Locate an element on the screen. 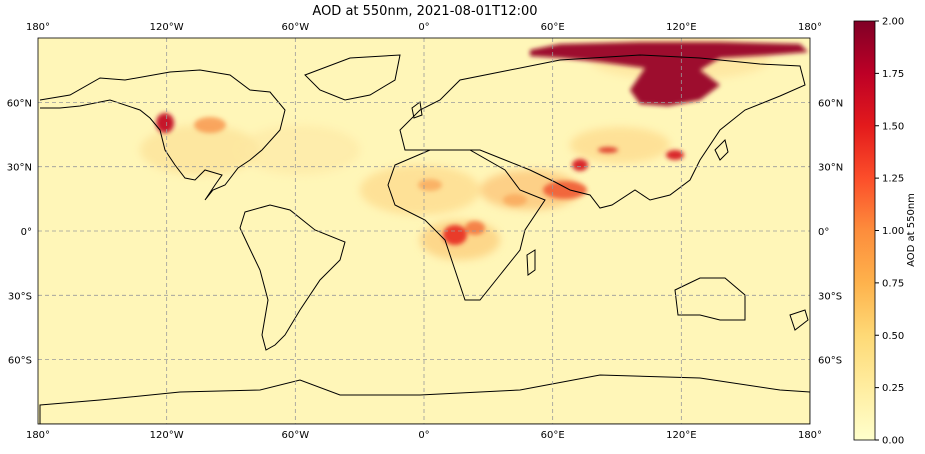 This screenshot has width=925, height=454. colorbar-tick-label: 0.00 is located at coordinates (893, 441).